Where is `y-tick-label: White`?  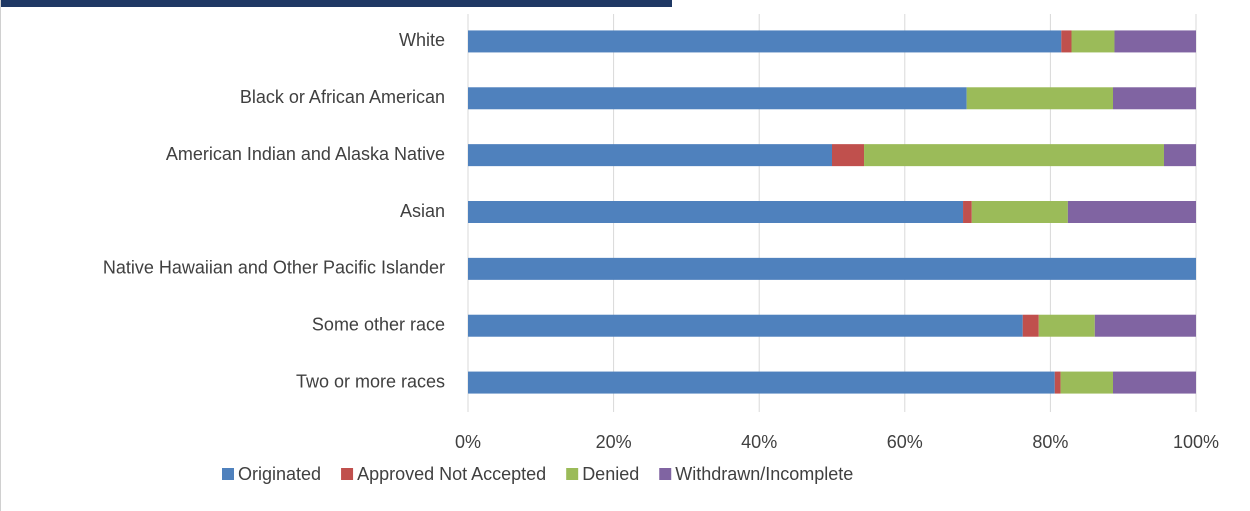
y-tick-label: White is located at coordinates (422, 40).